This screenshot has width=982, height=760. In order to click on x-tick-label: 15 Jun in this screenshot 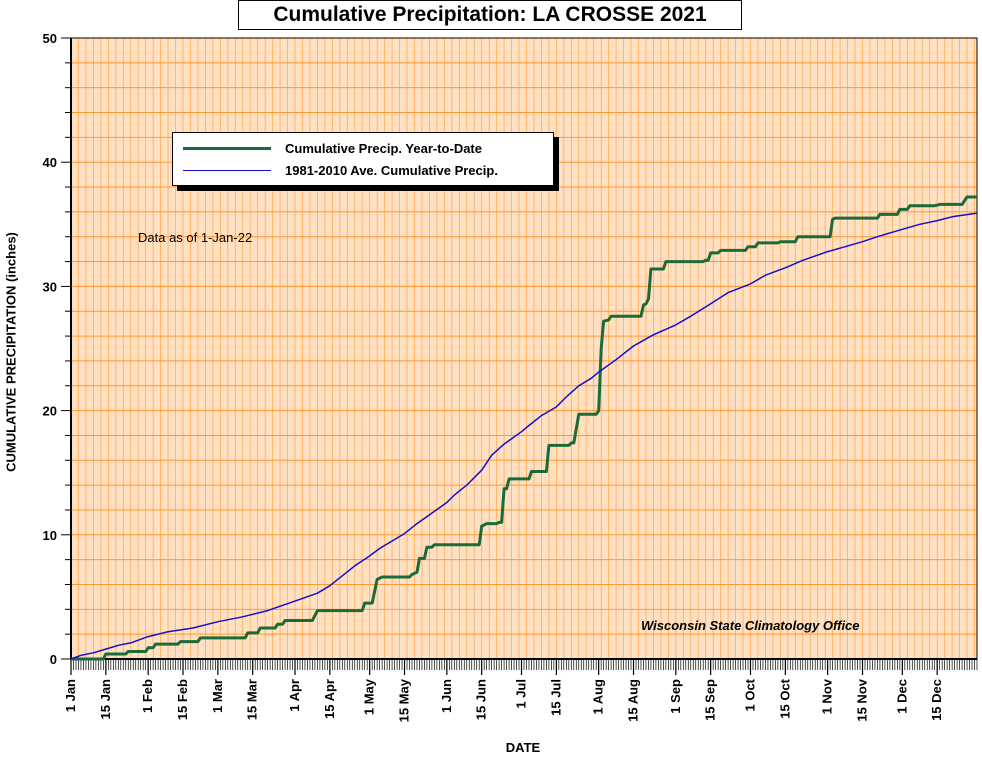, I will do `click(481, 699)`.